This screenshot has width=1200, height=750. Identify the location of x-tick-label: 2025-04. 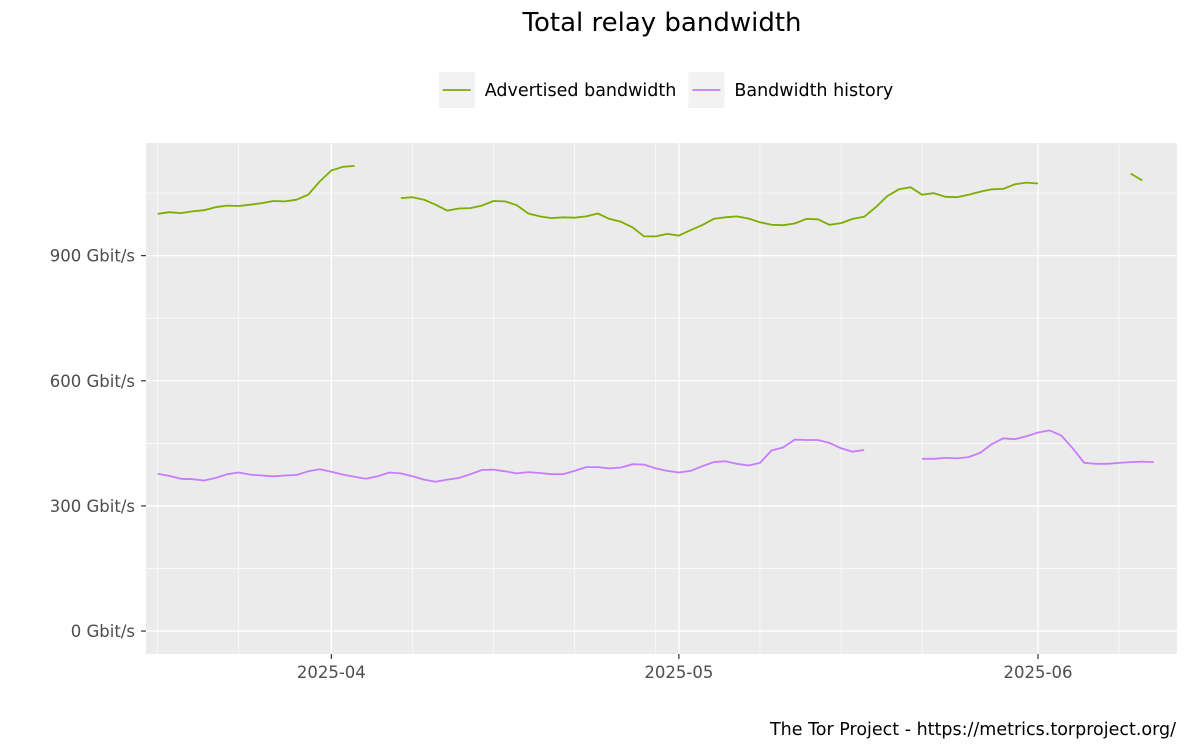
(331, 672).